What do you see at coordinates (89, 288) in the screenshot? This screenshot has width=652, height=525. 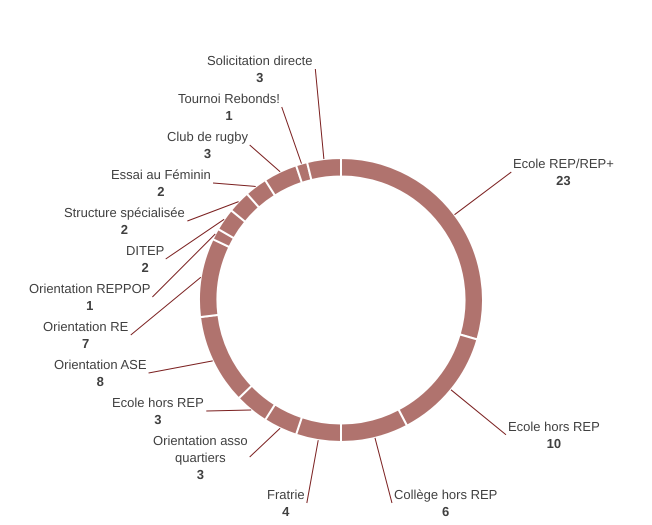 I see `slice-label: Orientation REPPOP` at bounding box center [89, 288].